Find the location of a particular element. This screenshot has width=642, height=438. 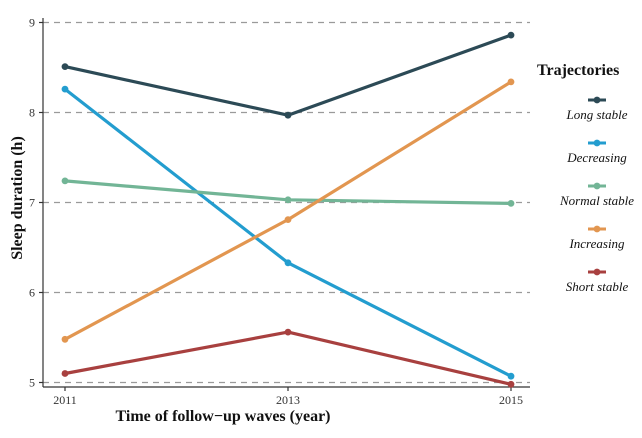

x-tick-label: 2011 is located at coordinates (65, 400).